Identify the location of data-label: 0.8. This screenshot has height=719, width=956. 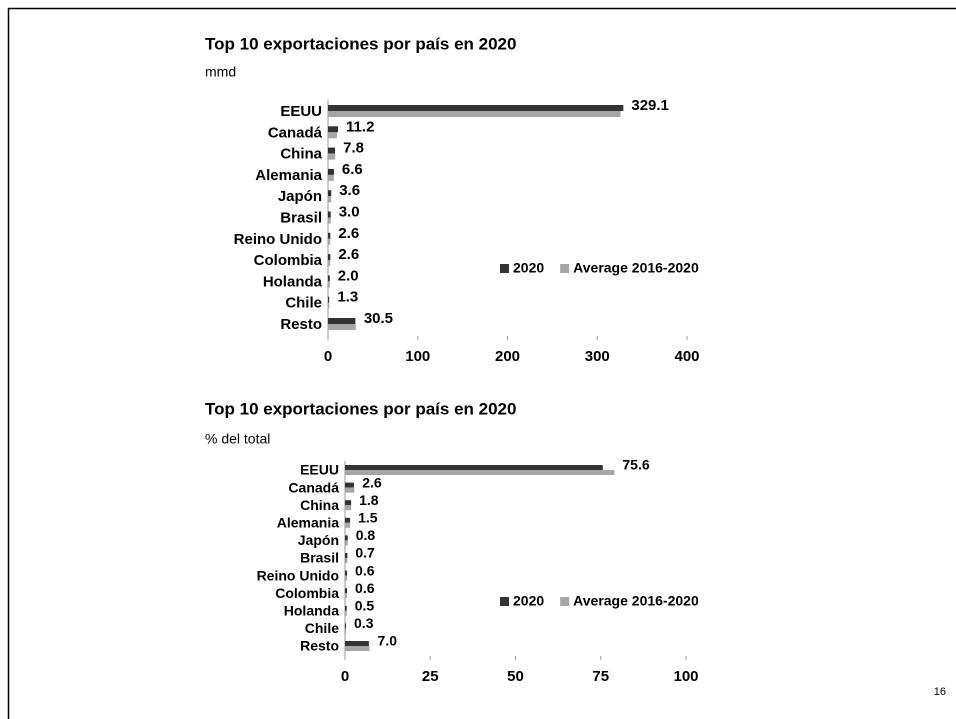
(366, 535).